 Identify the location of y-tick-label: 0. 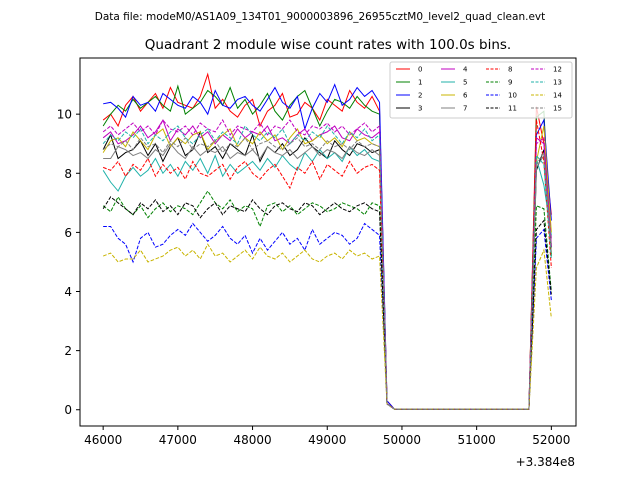
(68, 410).